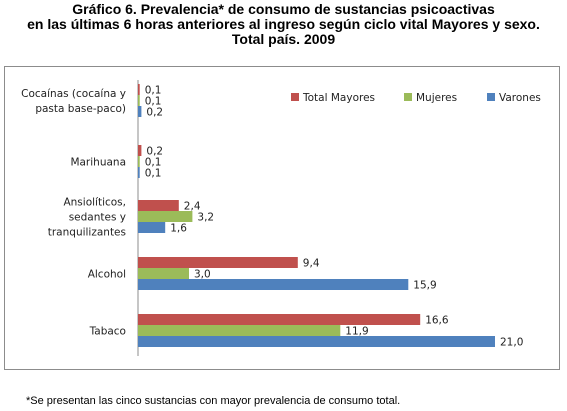  I want to click on data-label: 16,6, so click(437, 321).